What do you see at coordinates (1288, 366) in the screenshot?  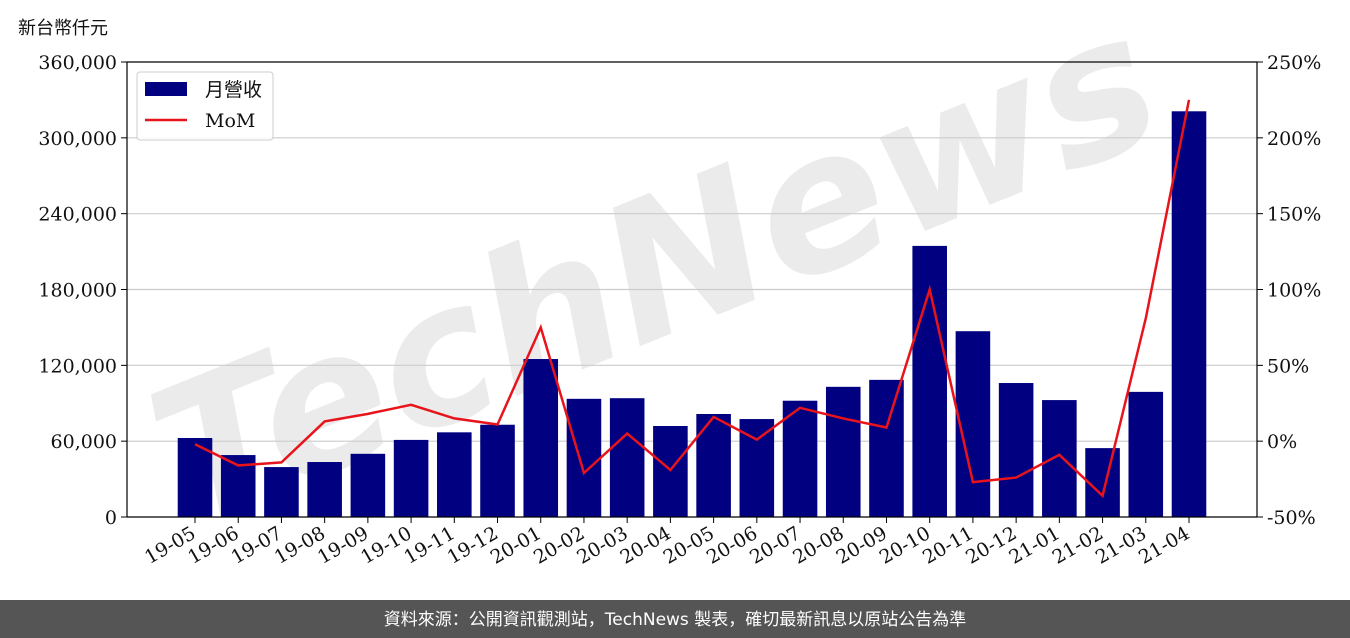 I see `y2-tick-label: 50%` at bounding box center [1288, 366].